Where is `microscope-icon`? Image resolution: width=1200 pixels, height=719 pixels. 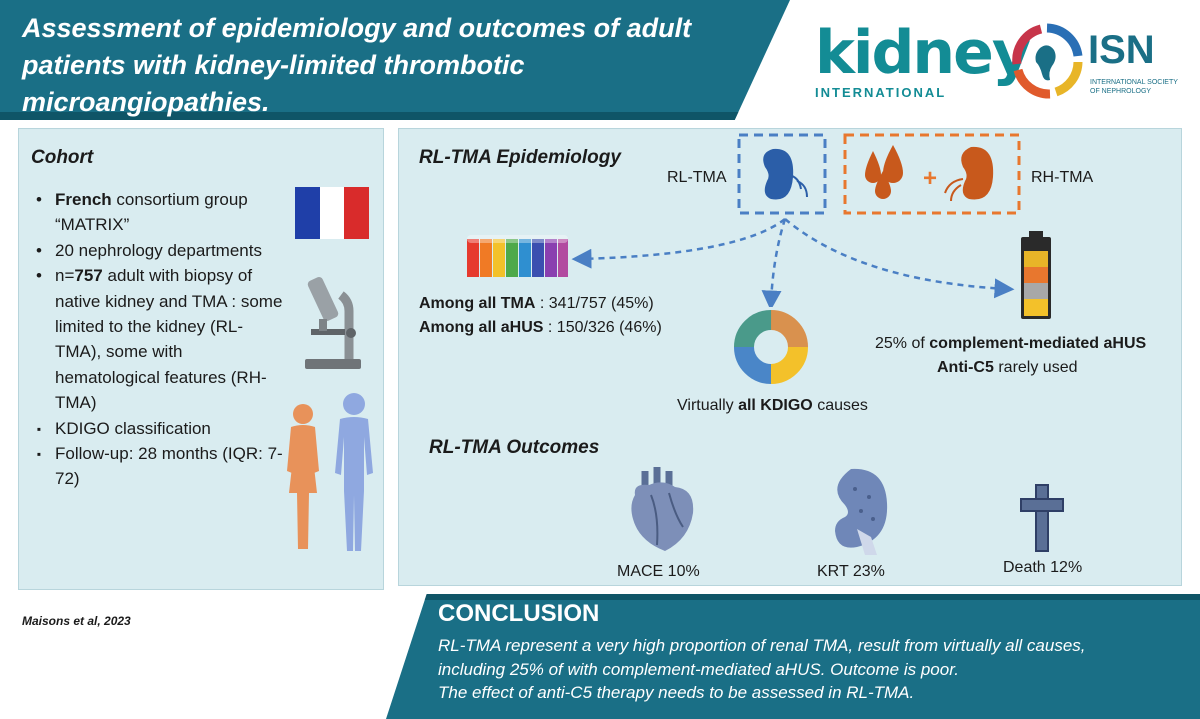
microscope-icon is located at coordinates (333, 322).